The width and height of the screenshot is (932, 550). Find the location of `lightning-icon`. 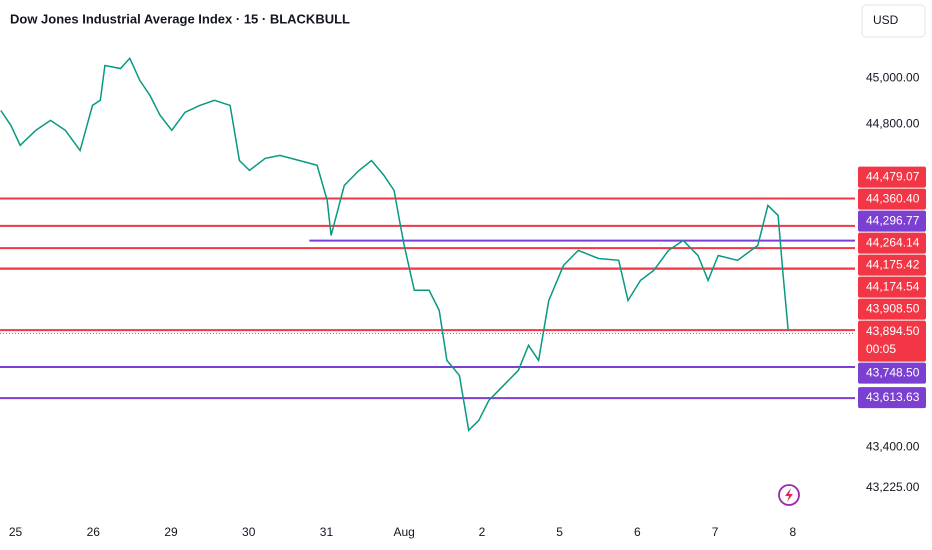

lightning-icon is located at coordinates (789, 495).